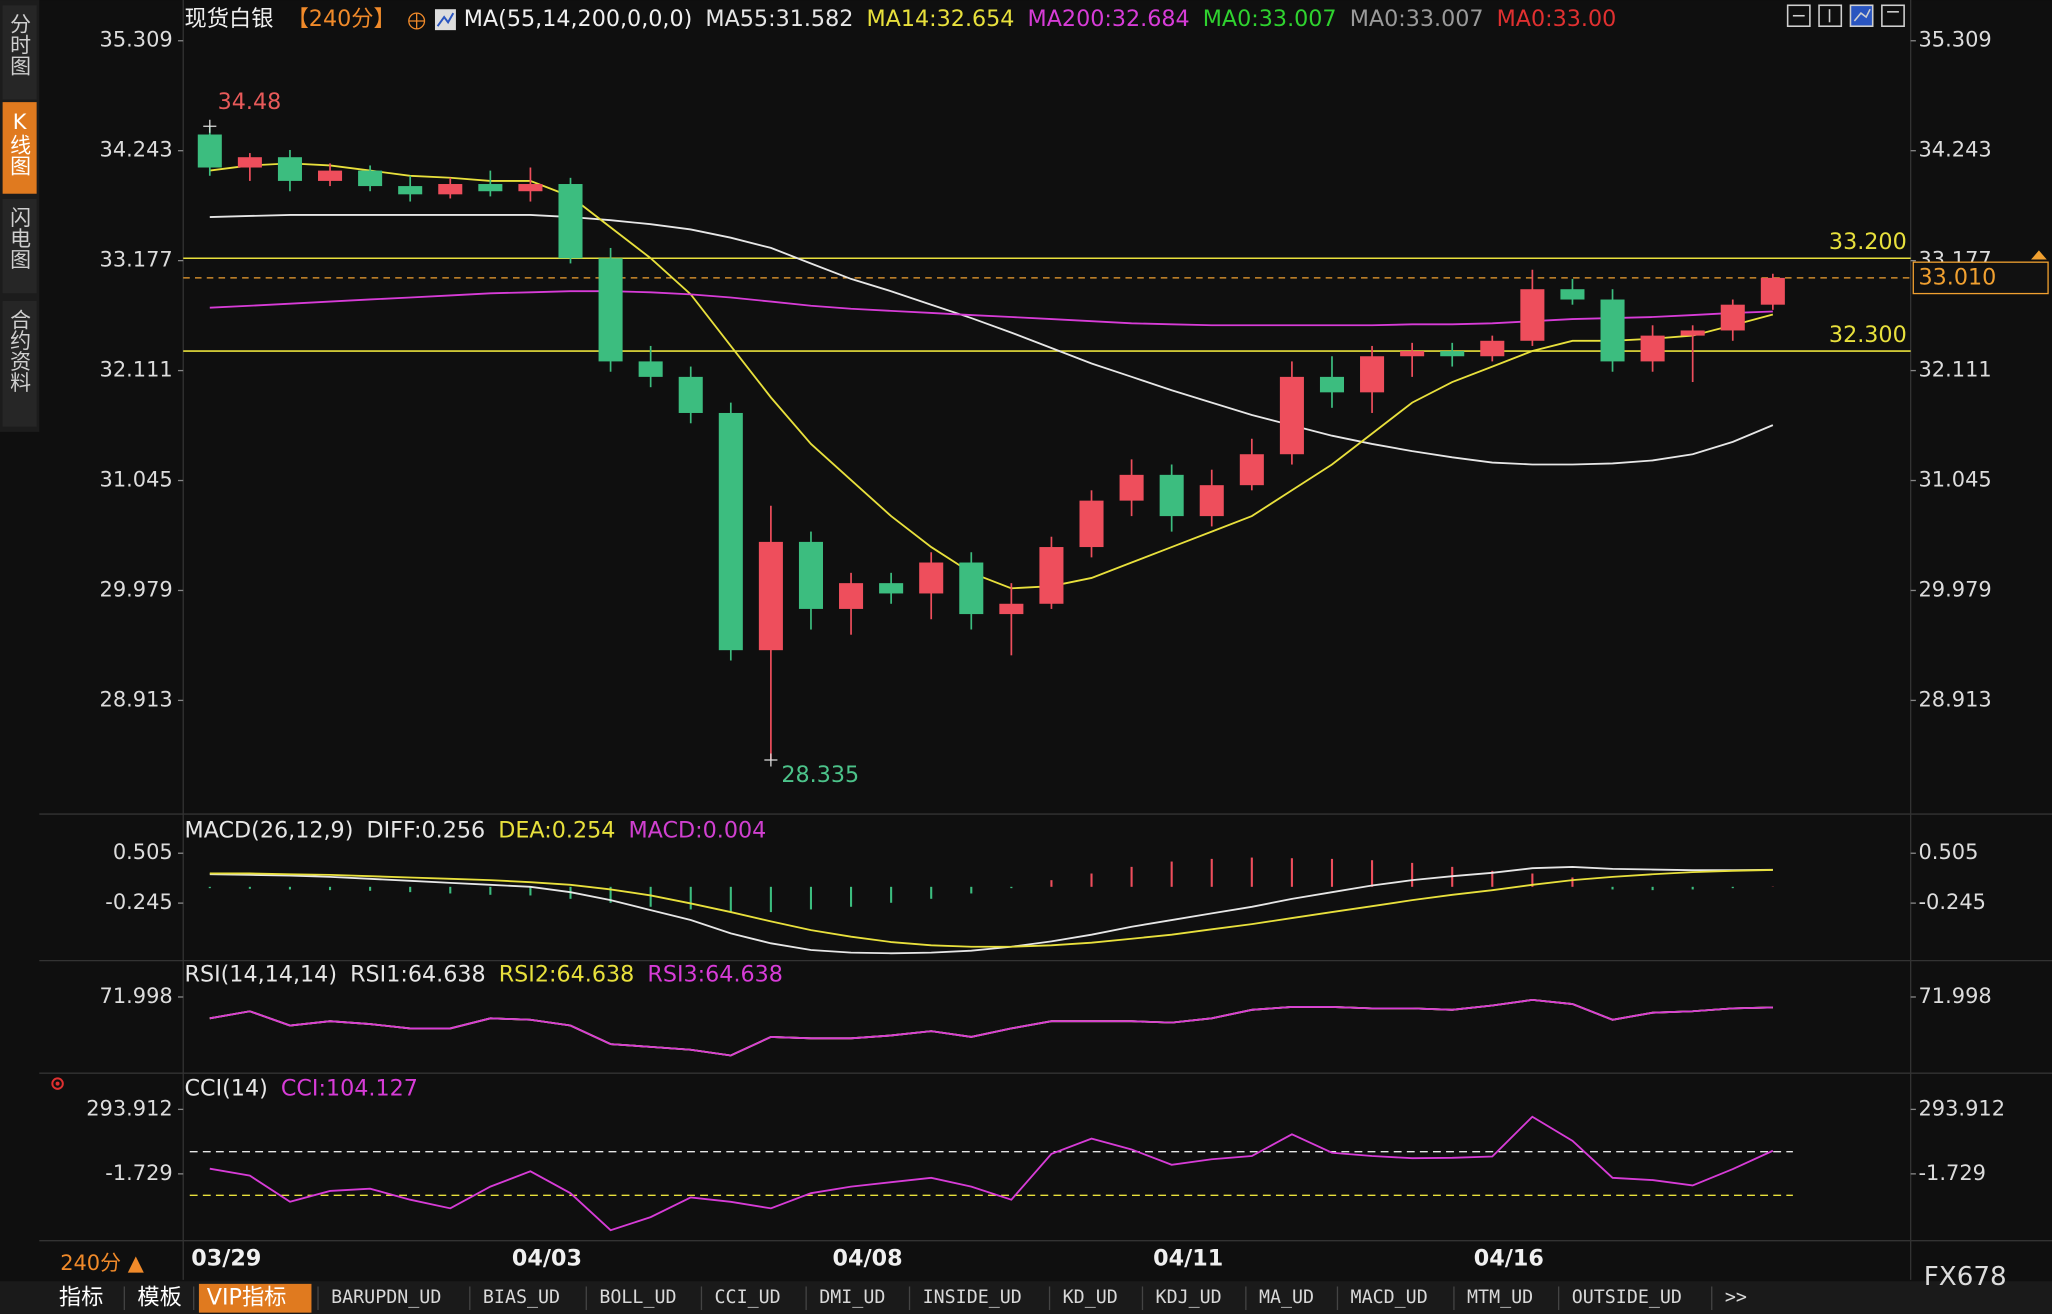 The height and width of the screenshot is (1314, 2052). Describe the element at coordinates (1500, 1297) in the screenshot. I see `tab-label: MTM_UD` at that location.